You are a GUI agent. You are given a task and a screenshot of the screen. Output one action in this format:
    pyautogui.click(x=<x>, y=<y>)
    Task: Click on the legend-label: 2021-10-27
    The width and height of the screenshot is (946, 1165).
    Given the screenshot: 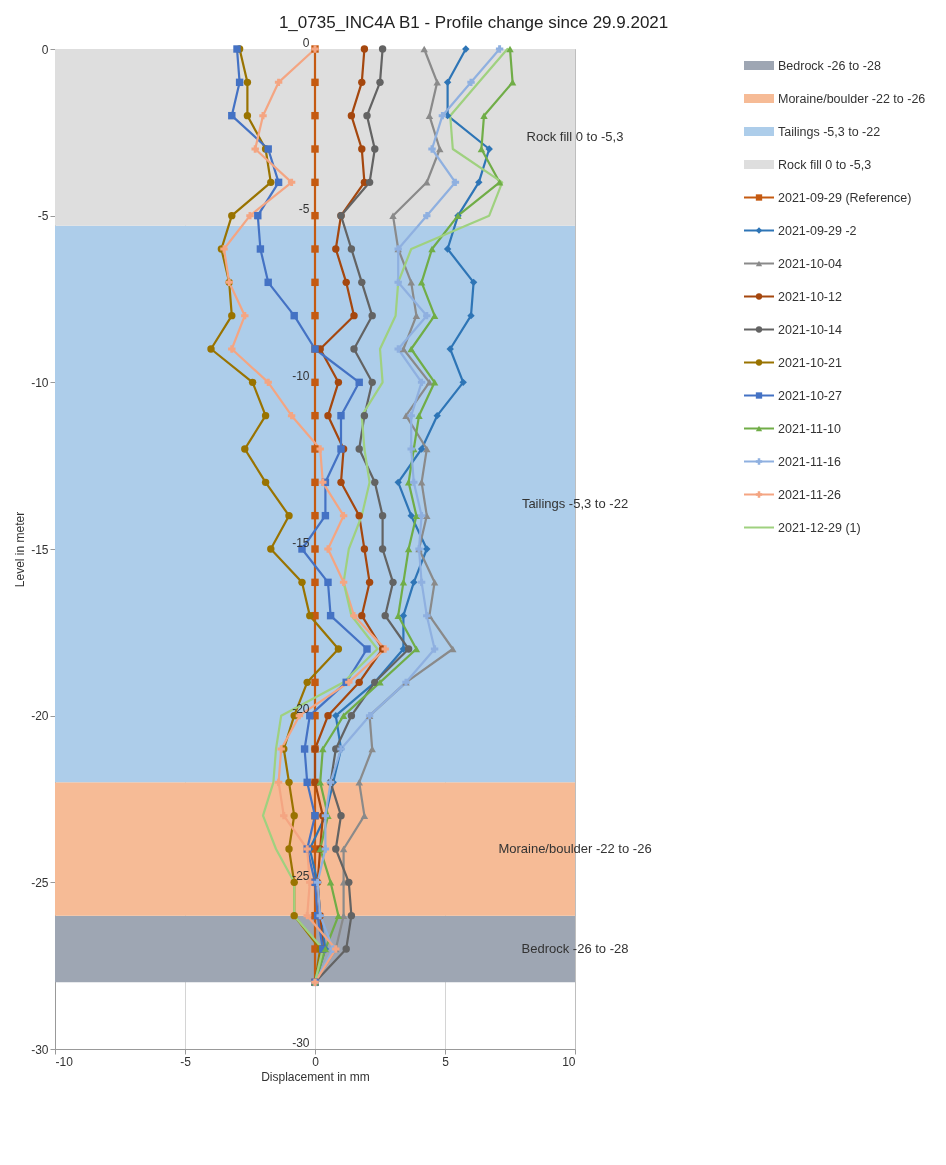 What is the action you would take?
    pyautogui.click(x=810, y=395)
    